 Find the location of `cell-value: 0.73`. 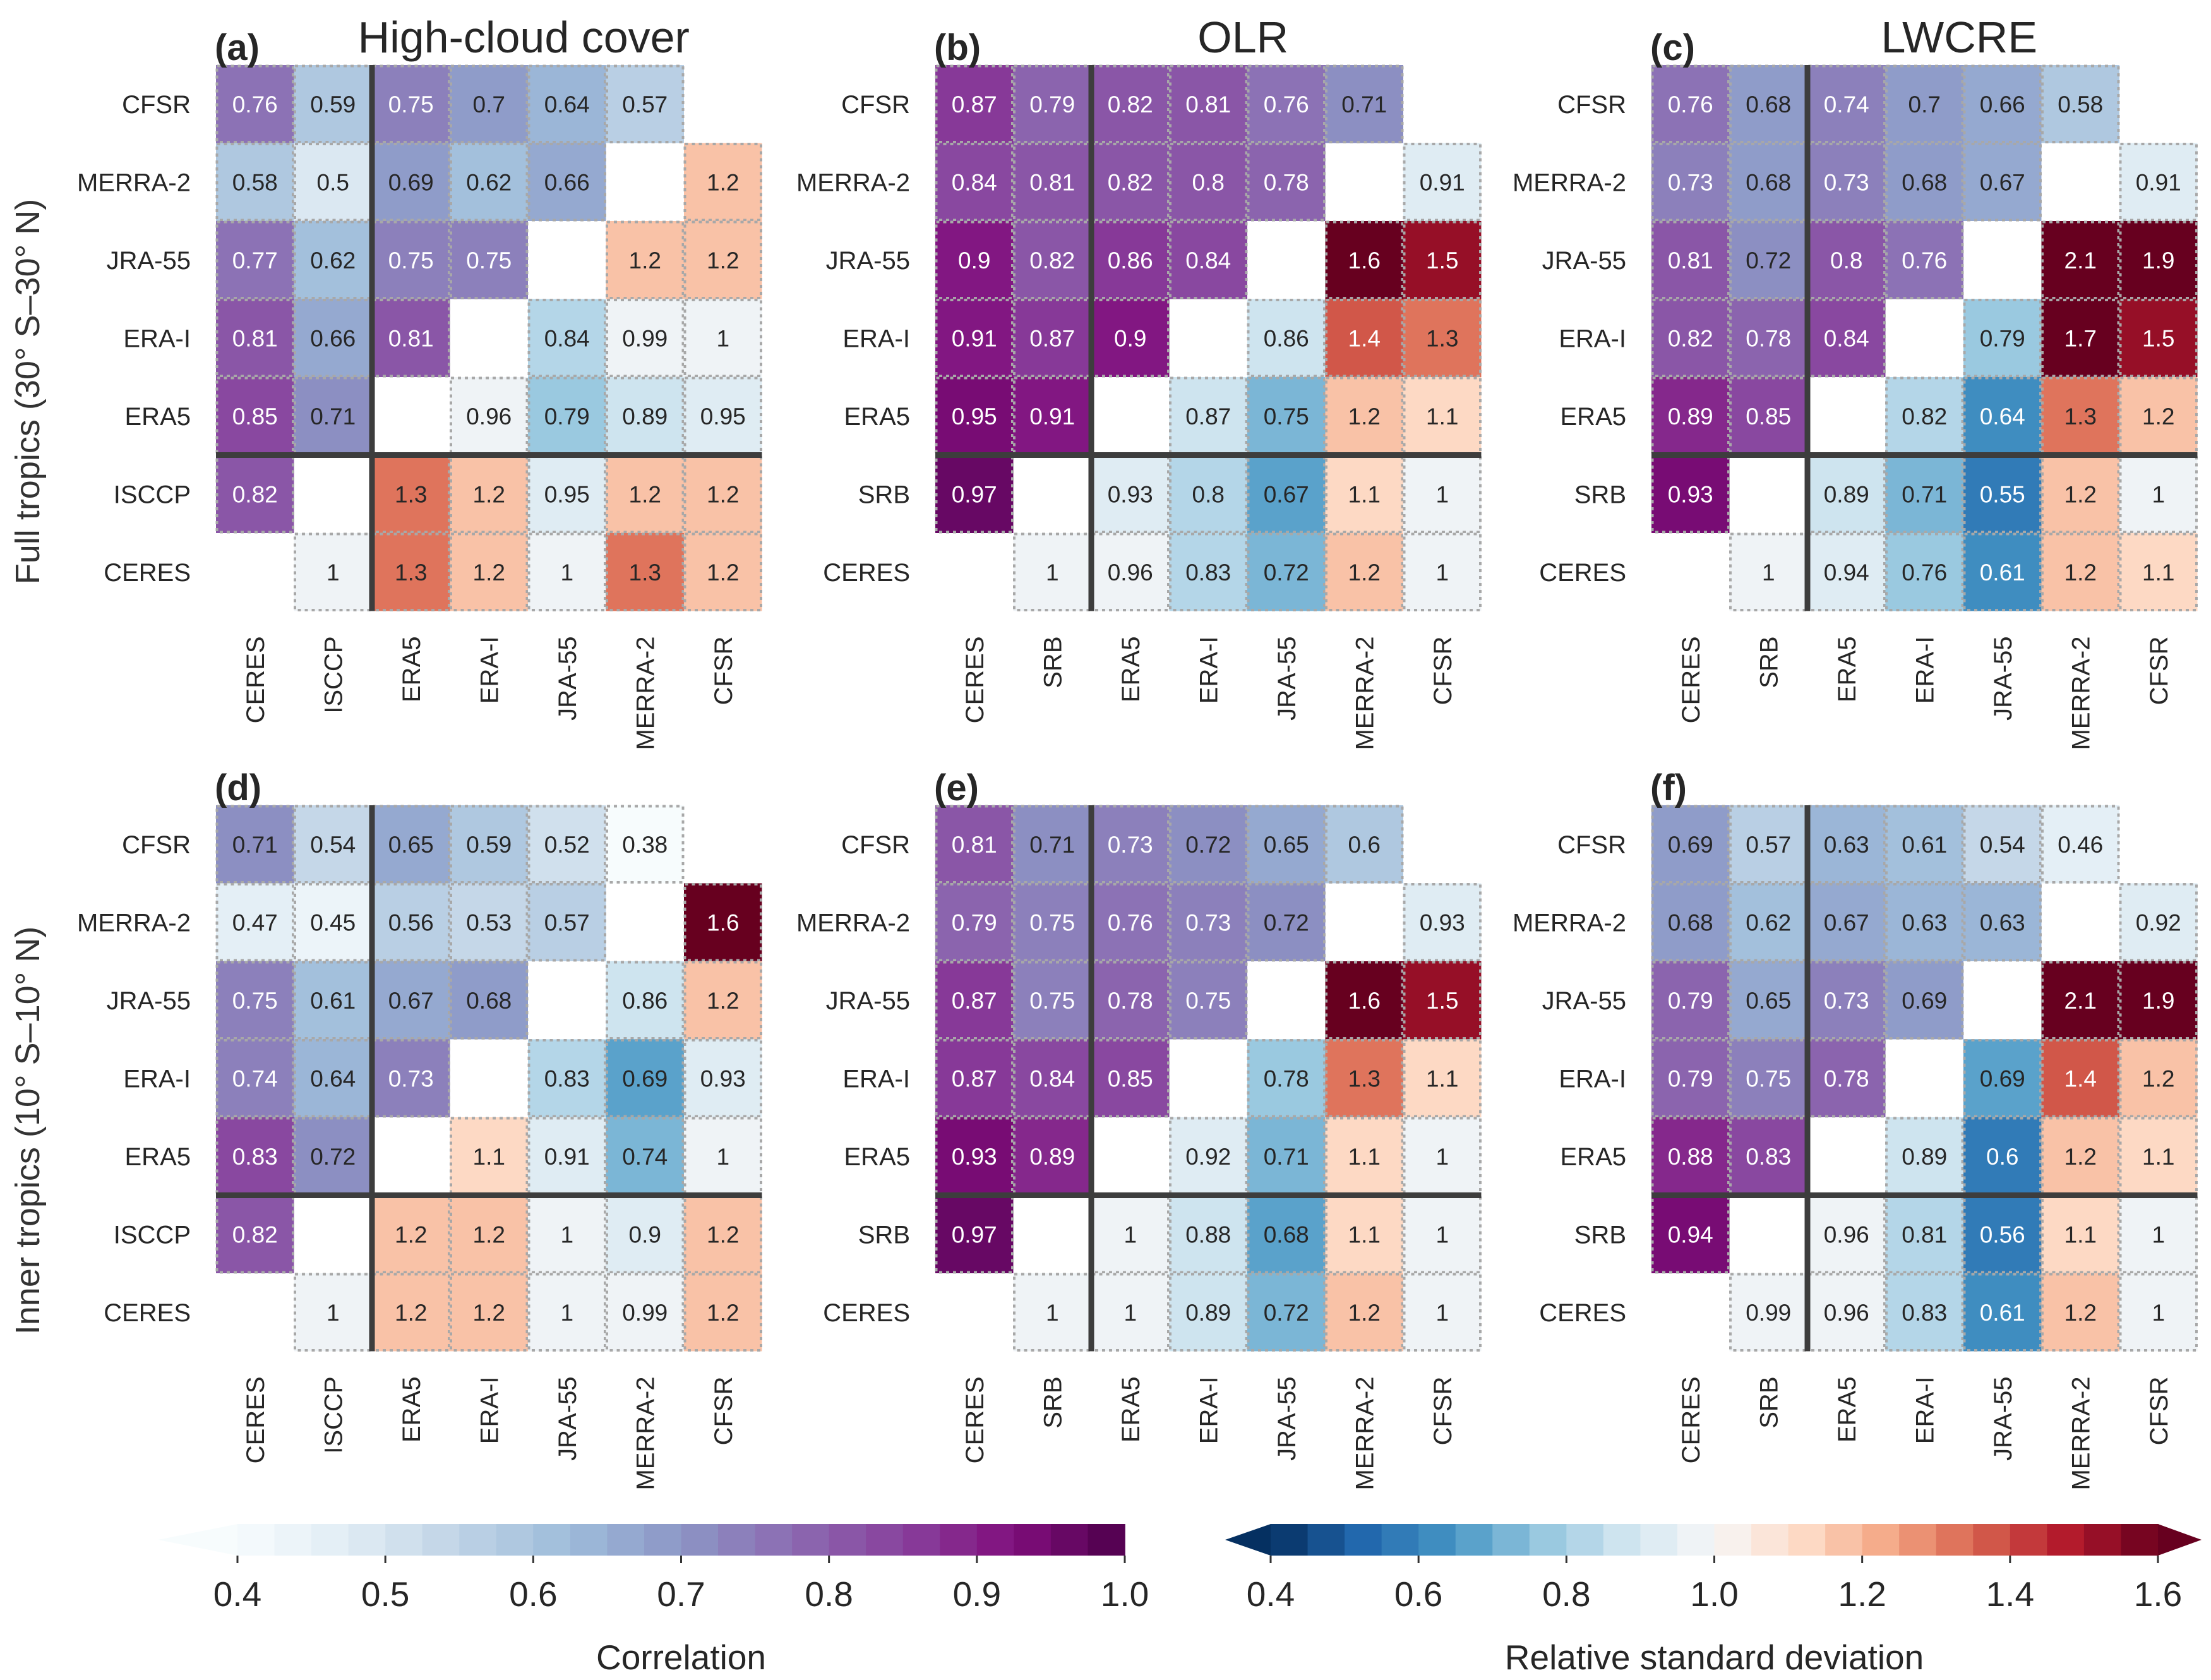

cell-value: 0.73 is located at coordinates (1690, 182).